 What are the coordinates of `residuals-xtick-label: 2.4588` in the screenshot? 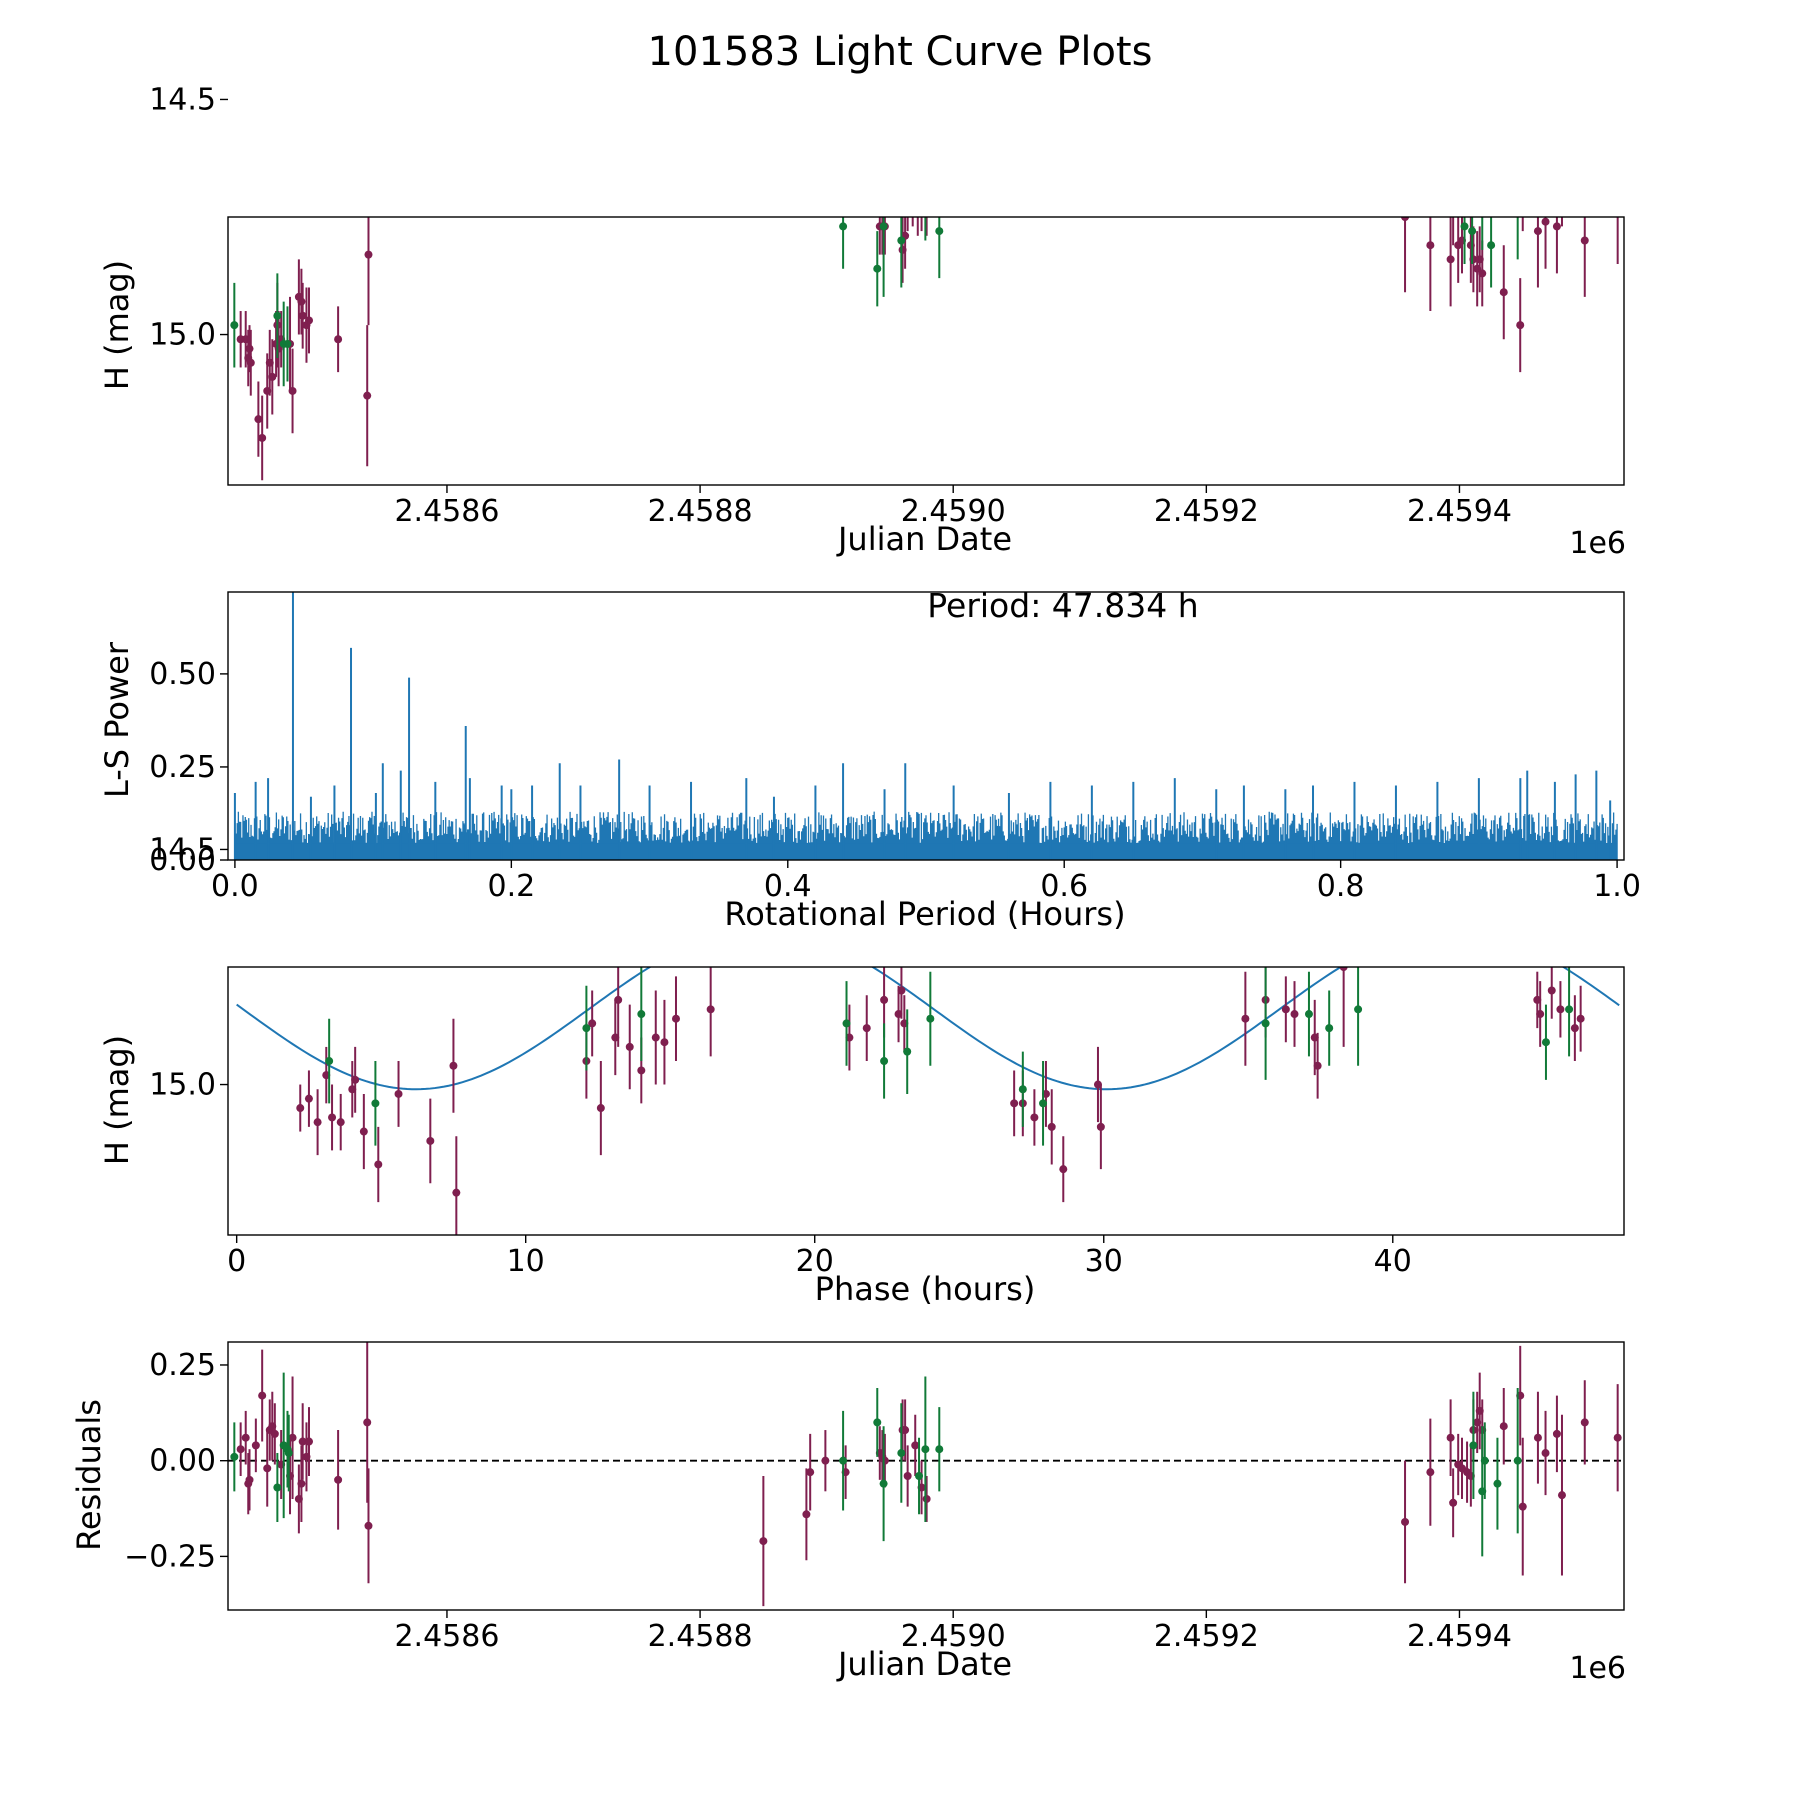 It's located at (700, 1636).